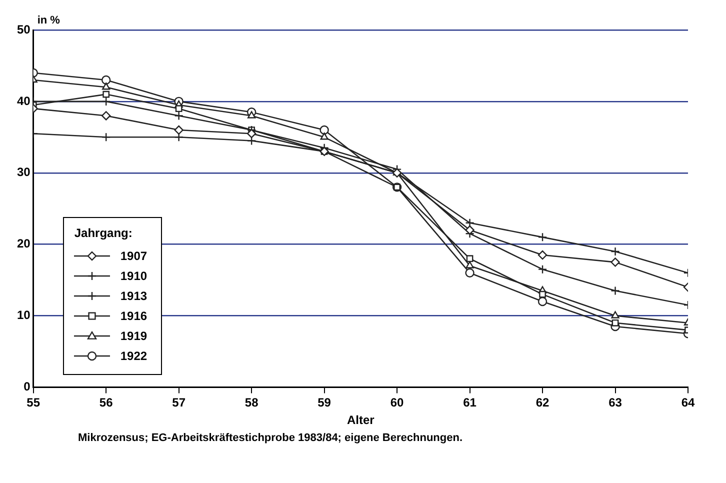  What do you see at coordinates (23, 315) in the screenshot?
I see `y-tick-label: 10` at bounding box center [23, 315].